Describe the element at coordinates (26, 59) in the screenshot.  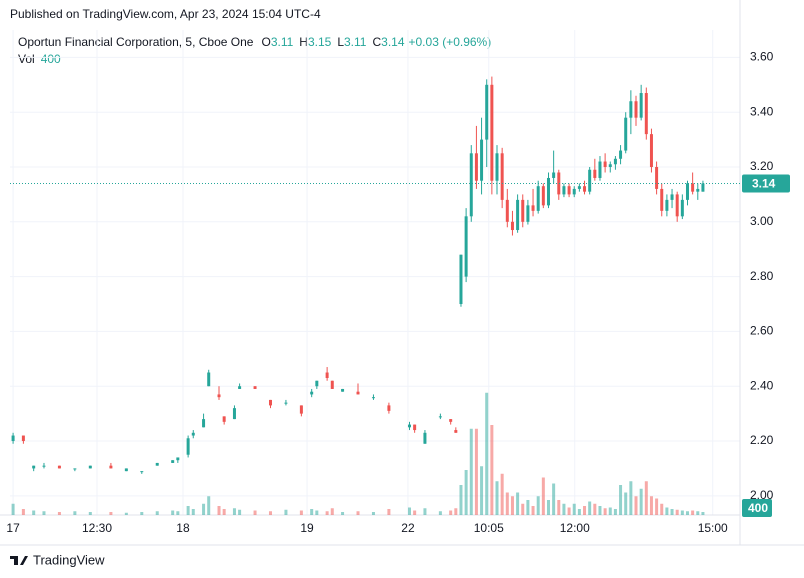
I see `vol-label: Vol` at that location.